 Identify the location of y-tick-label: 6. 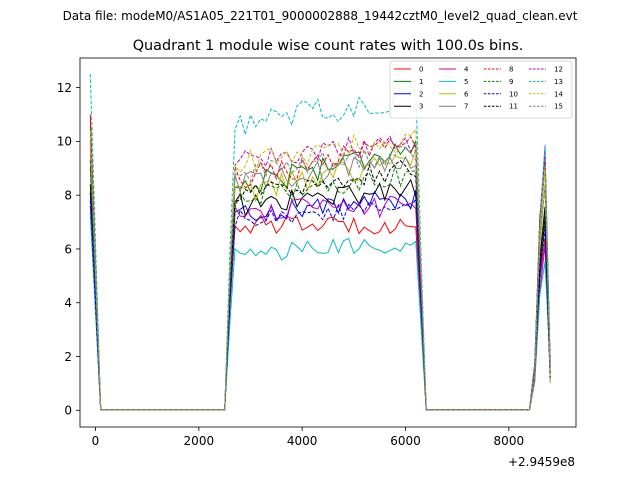
(68, 249).